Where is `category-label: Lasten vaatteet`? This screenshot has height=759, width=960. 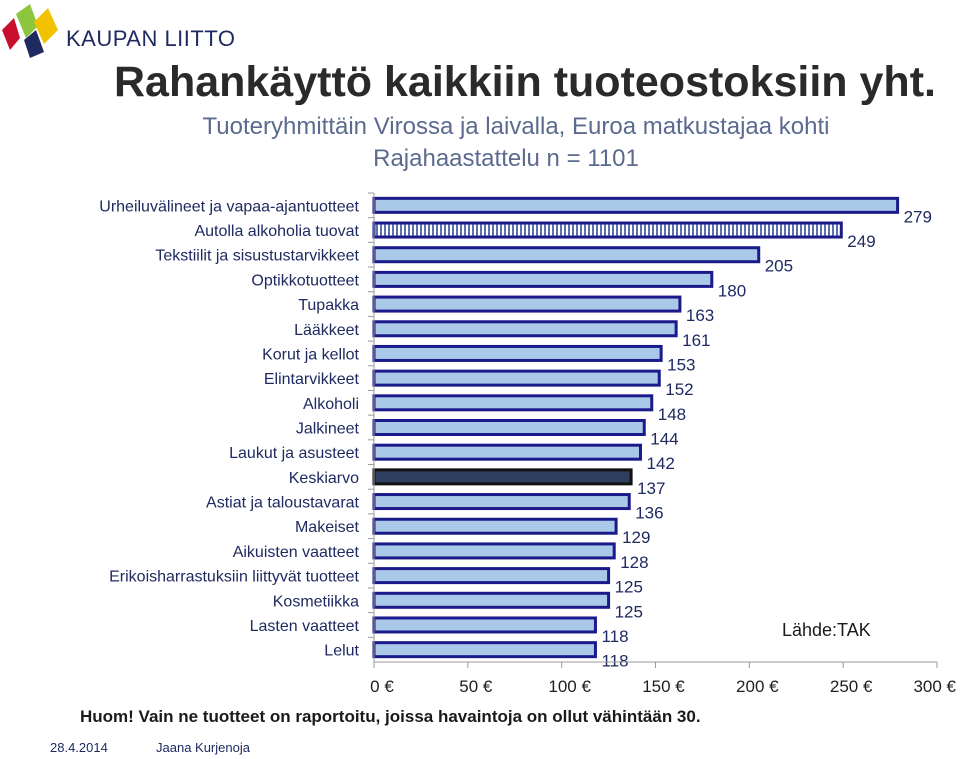
category-label: Lasten vaatteet is located at coordinates (305, 626).